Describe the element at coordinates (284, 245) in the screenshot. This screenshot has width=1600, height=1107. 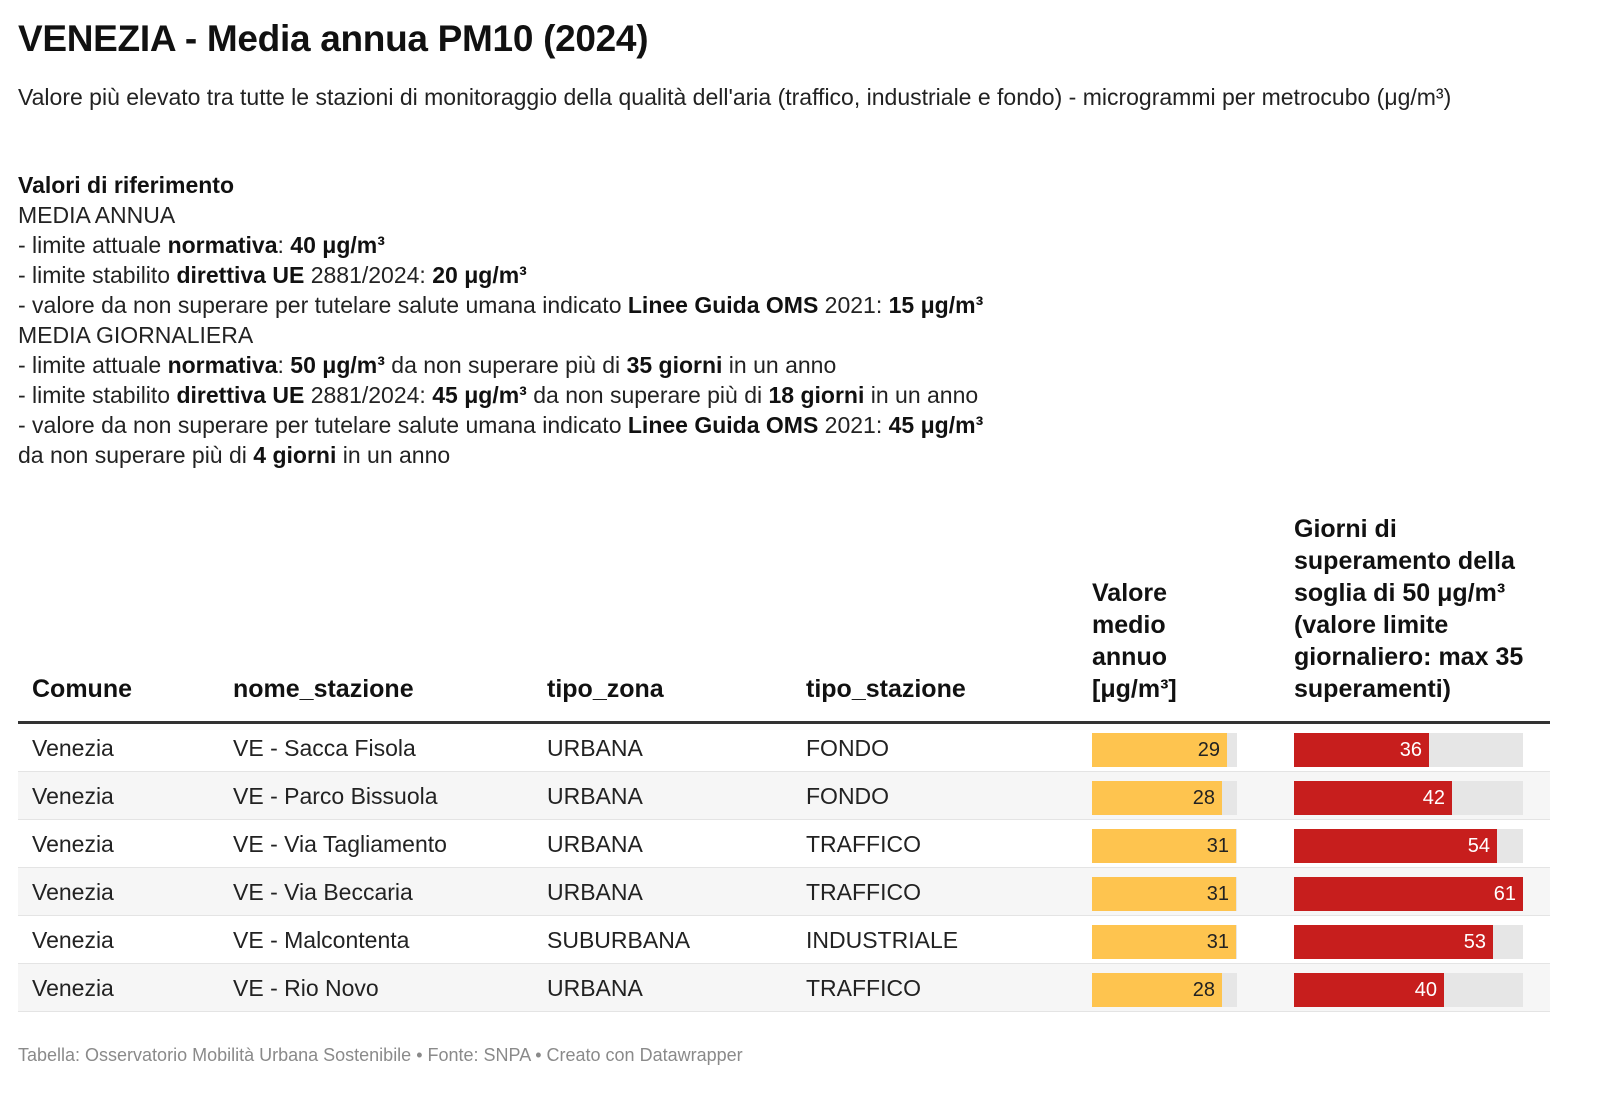
I see `annual-line-segment: :` at that location.